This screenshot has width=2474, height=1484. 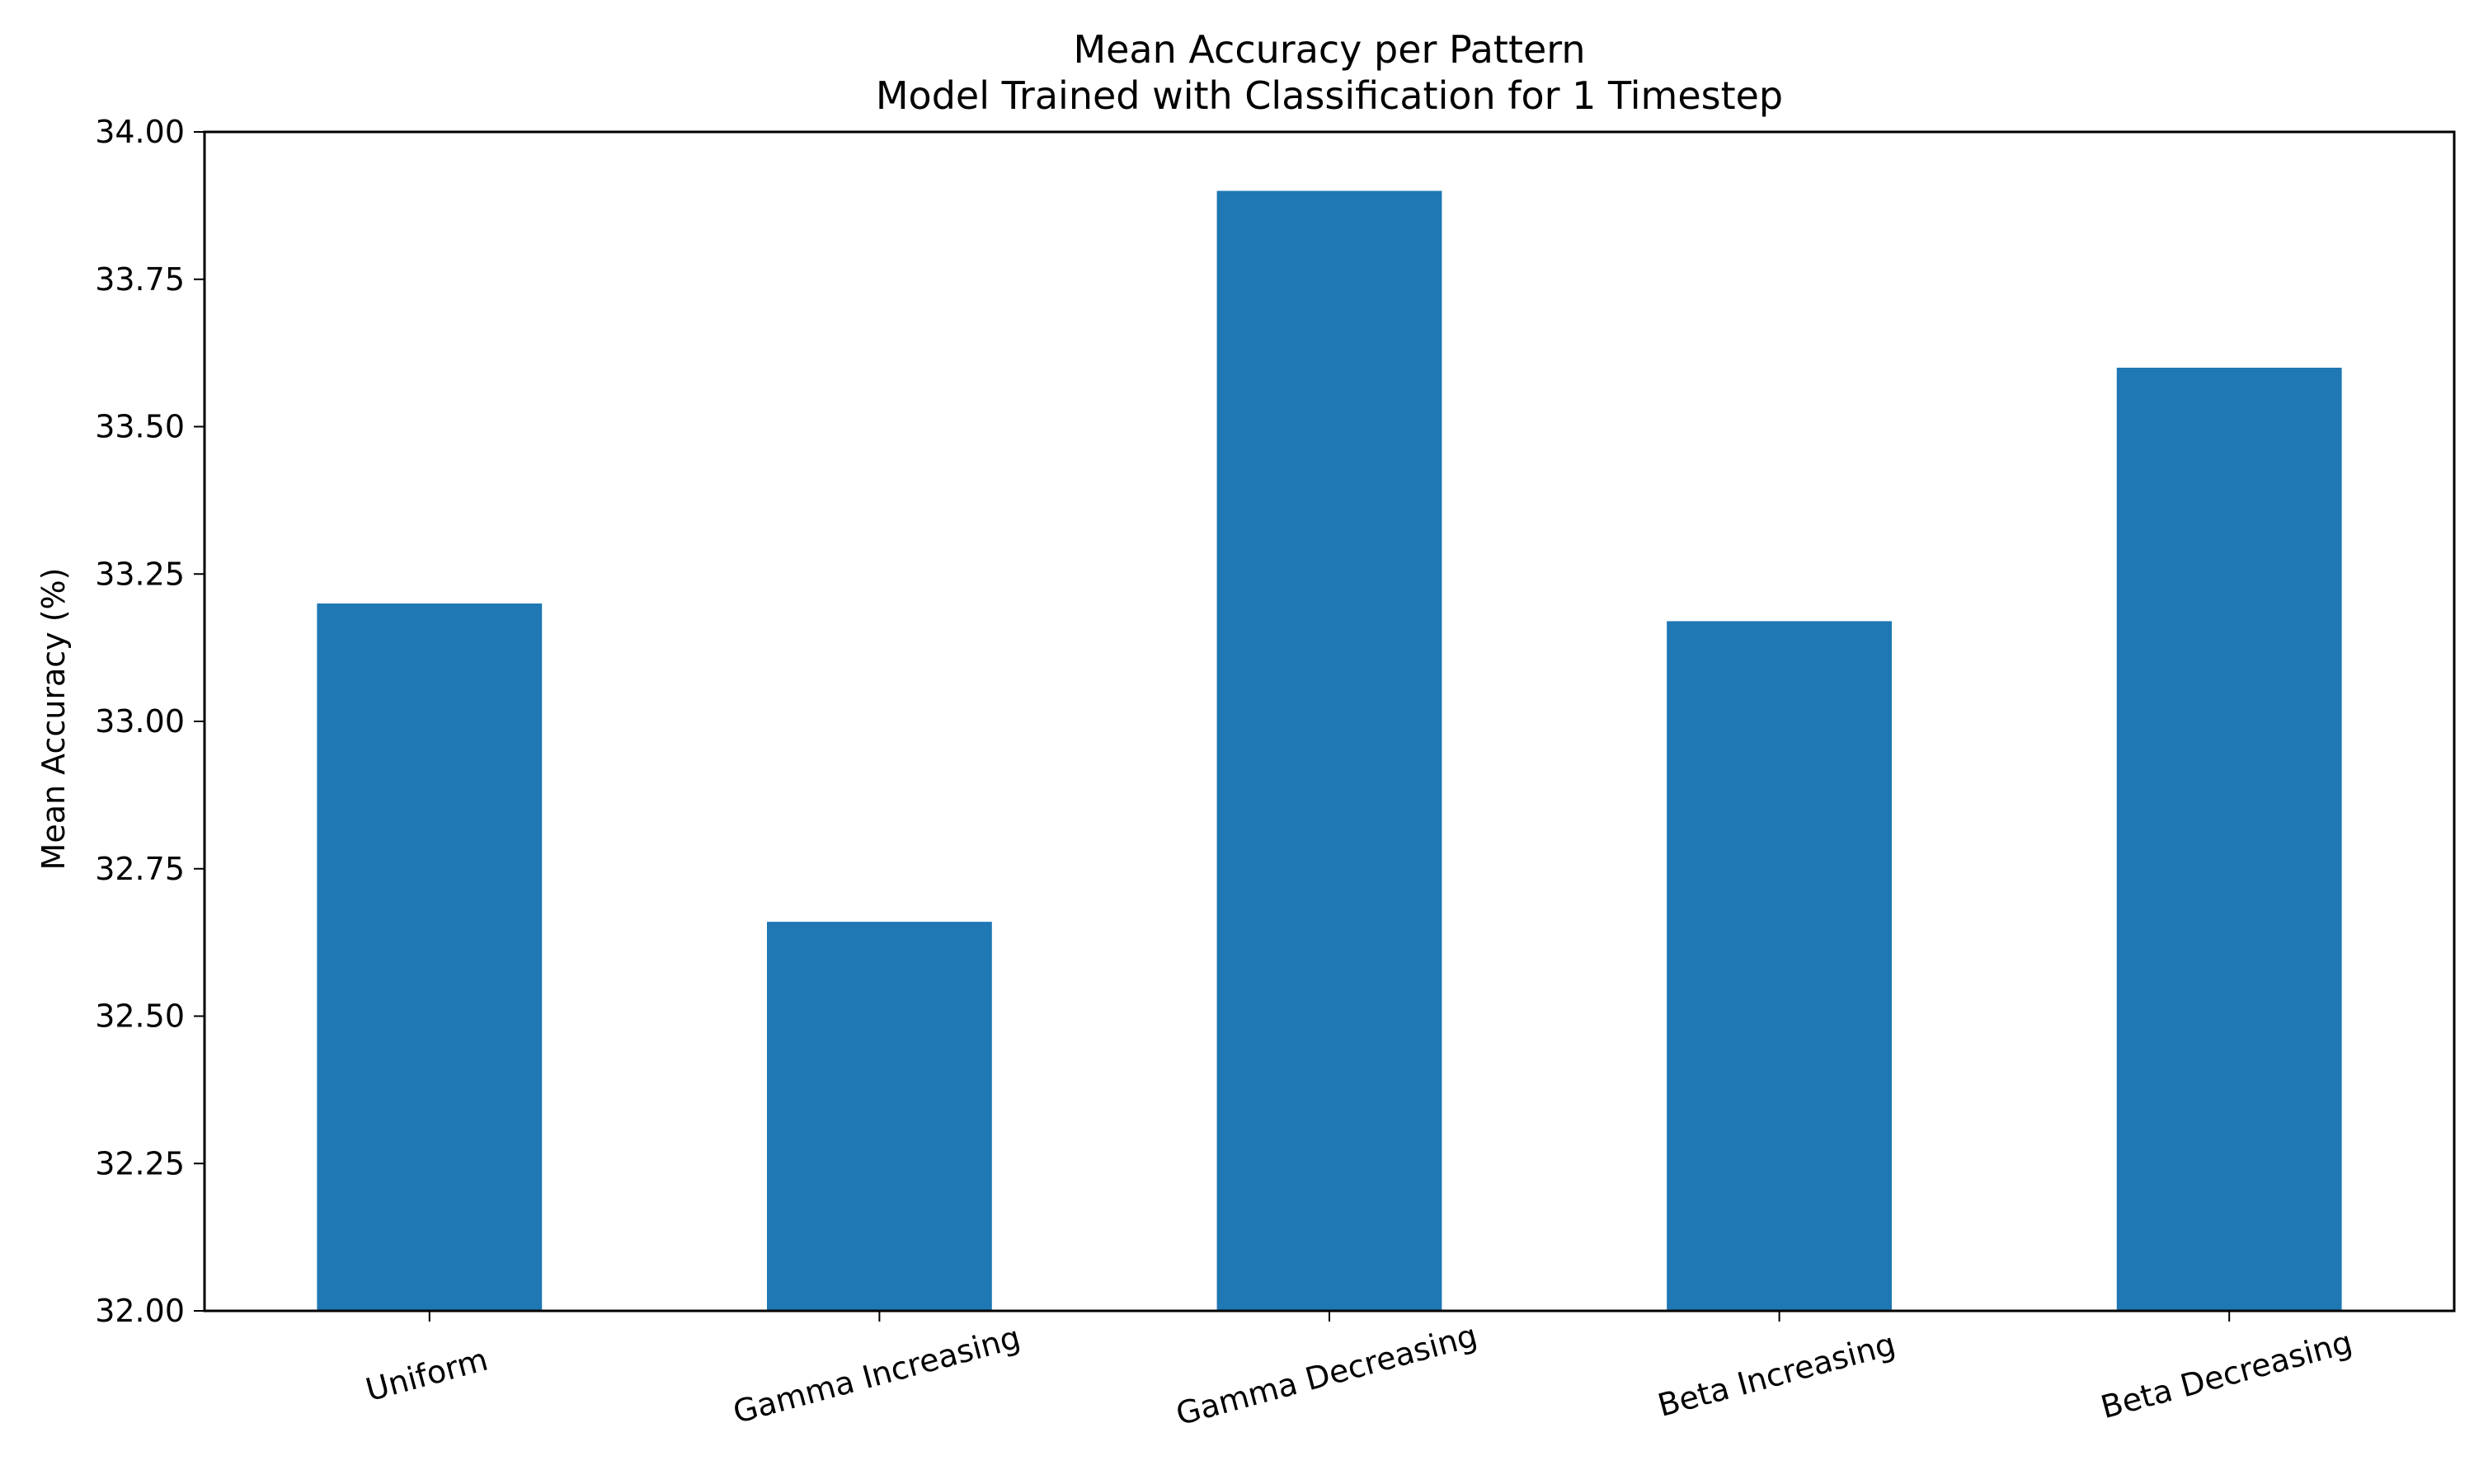 I want to click on y-tick-label: 32.00, so click(x=140, y=1311).